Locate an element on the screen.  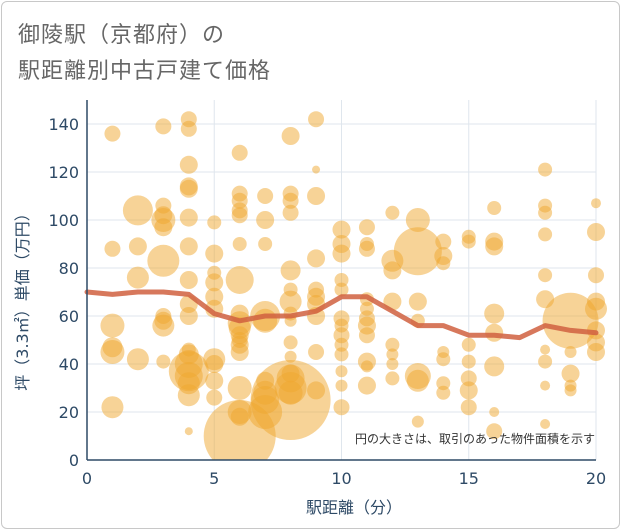
chart-title: 御陵駅（京都府）の 駅距離別中古戸建て価格 is located at coordinates (144, 54).